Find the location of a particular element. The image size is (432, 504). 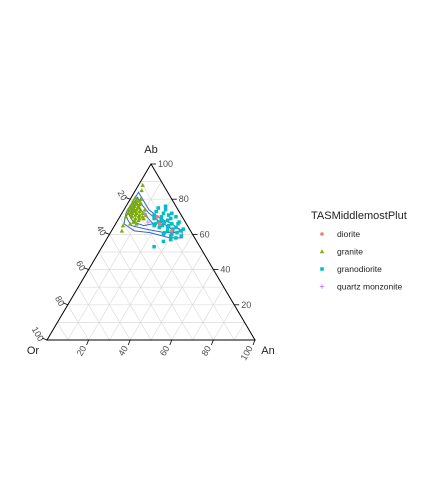

data-points is located at coordinates (152, 215).